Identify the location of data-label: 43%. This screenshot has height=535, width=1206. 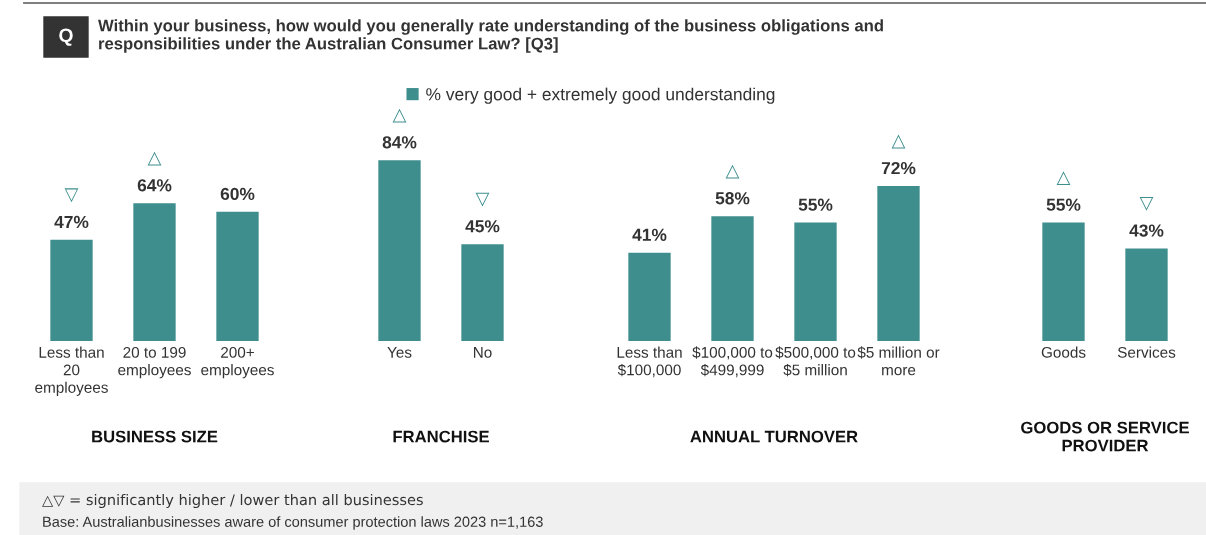
(1146, 230).